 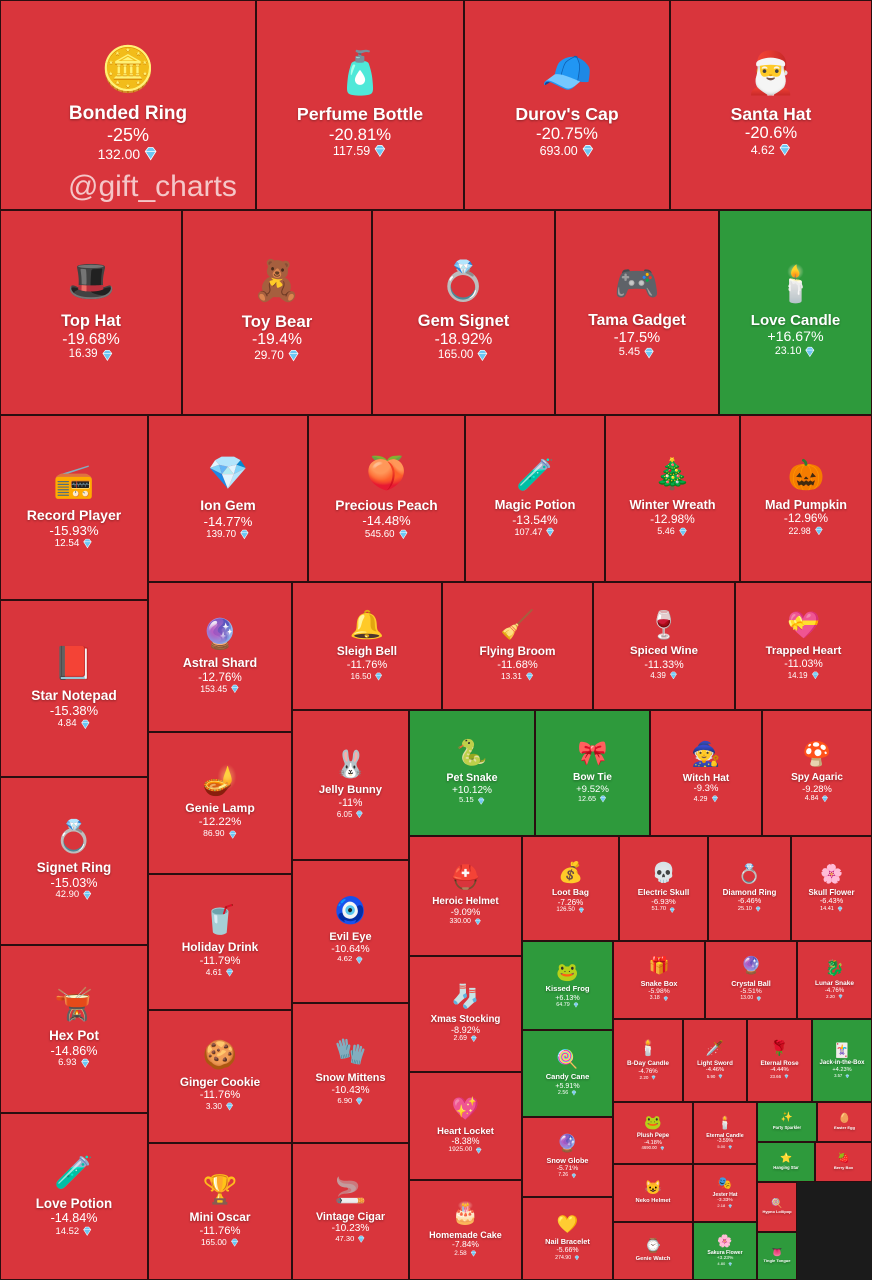 What do you see at coordinates (715, 1070) in the screenshot?
I see `tile-change: -4.46%` at bounding box center [715, 1070].